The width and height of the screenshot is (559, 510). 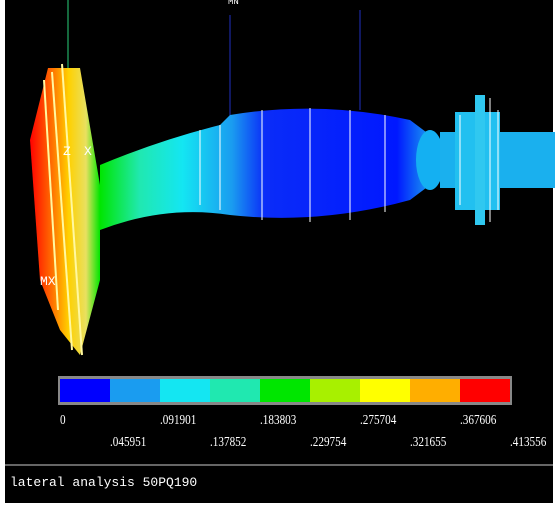 I want to click on scale-label: .045951, so click(x=128, y=441).